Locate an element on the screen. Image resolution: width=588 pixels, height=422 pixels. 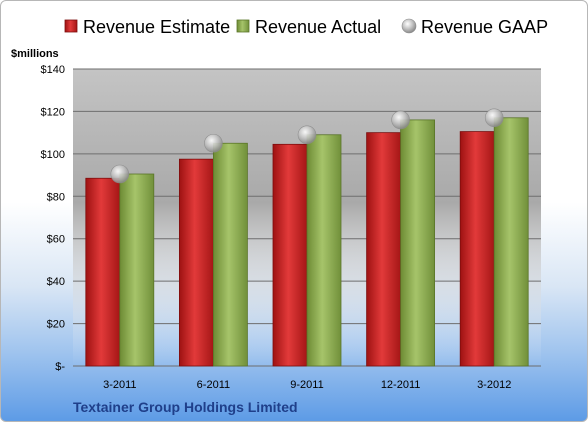
x-tick-label: 3-2011 is located at coordinates (119, 385).